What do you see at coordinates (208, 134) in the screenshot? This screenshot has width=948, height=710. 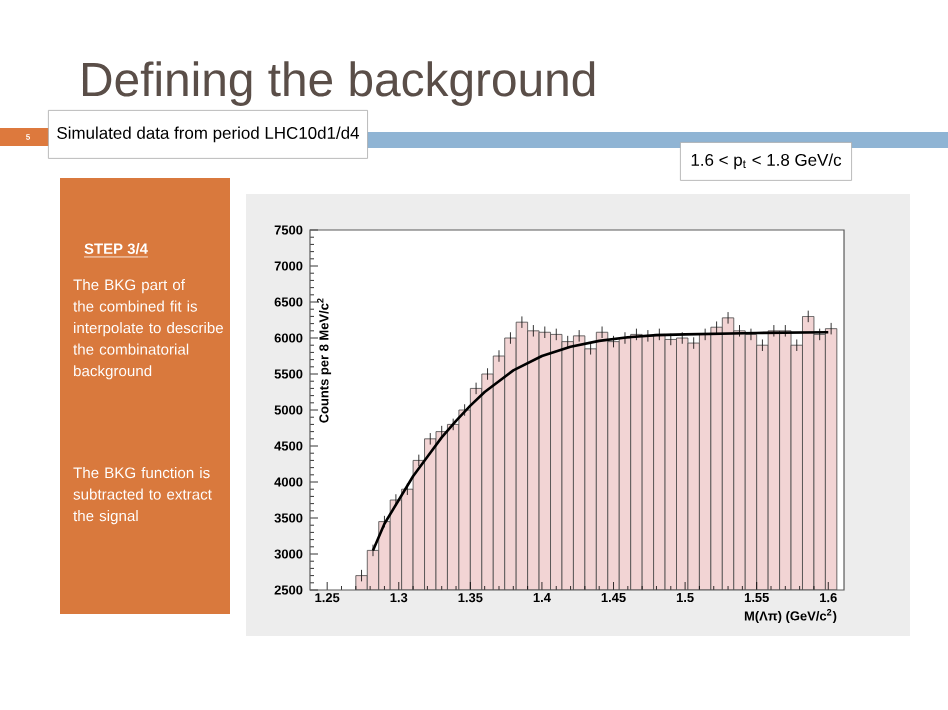 I see `text: Simulated data from period LHC10d1/d4` at bounding box center [208, 134].